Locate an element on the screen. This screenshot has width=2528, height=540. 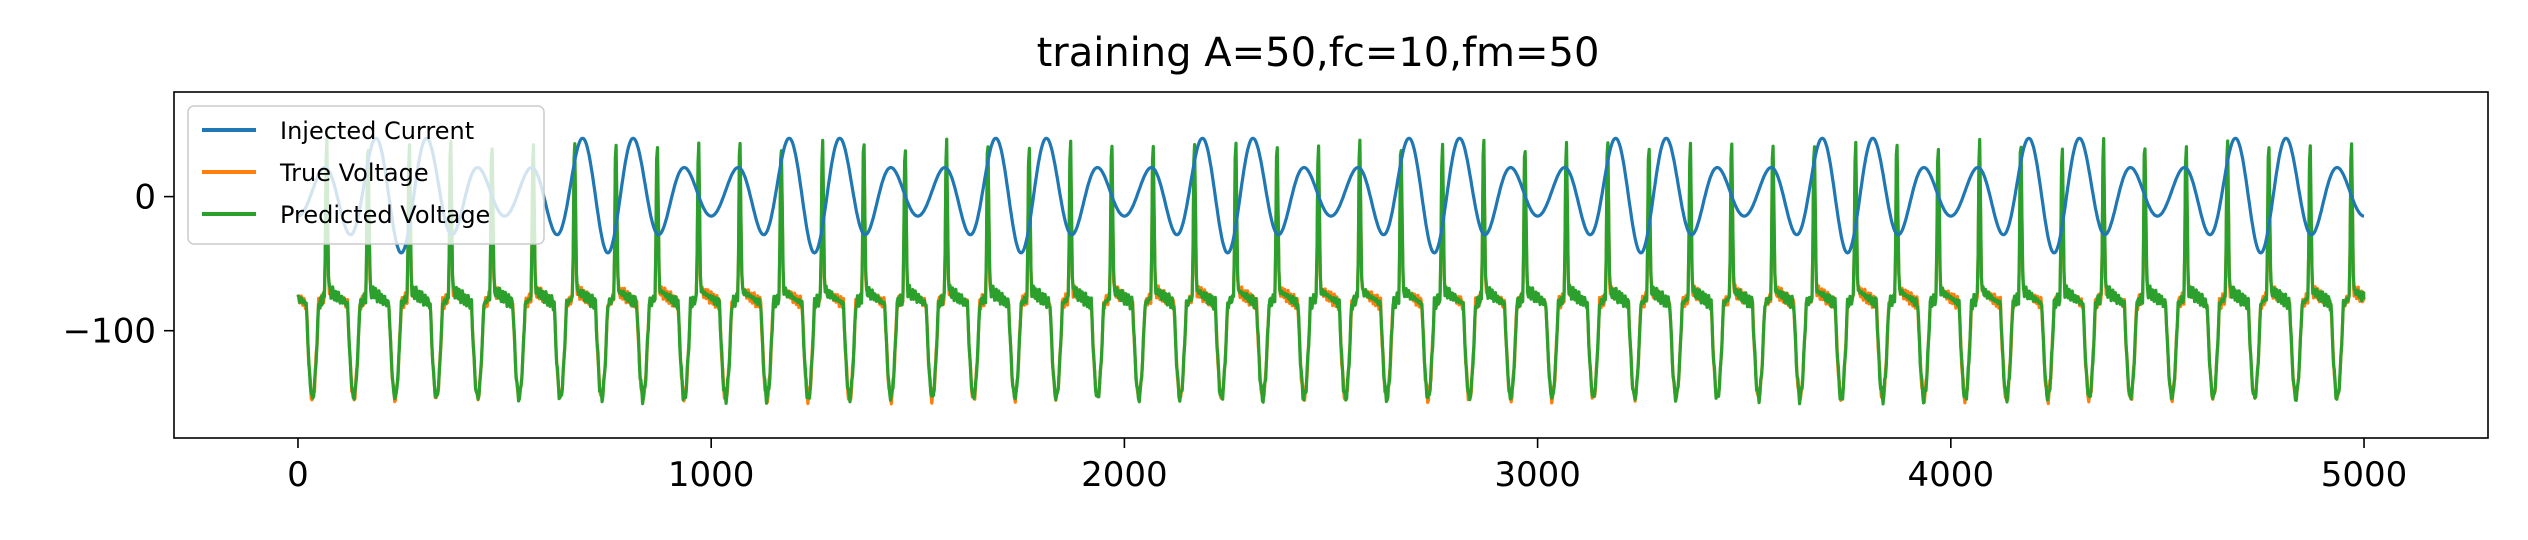
x-tick-label: 0 is located at coordinates (298, 475).